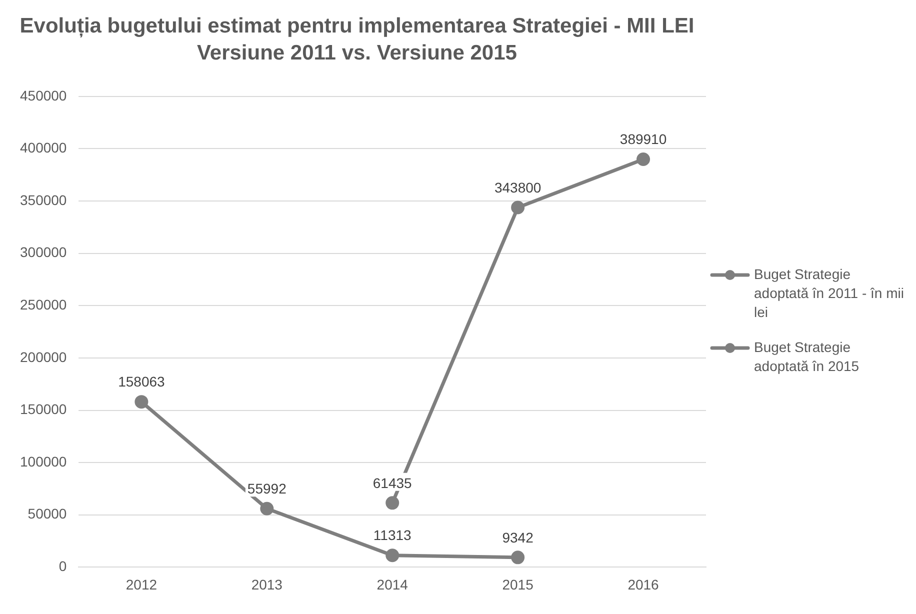 Image resolution: width=916 pixels, height=614 pixels. I want to click on y-tick-label: 400000, so click(43, 148).